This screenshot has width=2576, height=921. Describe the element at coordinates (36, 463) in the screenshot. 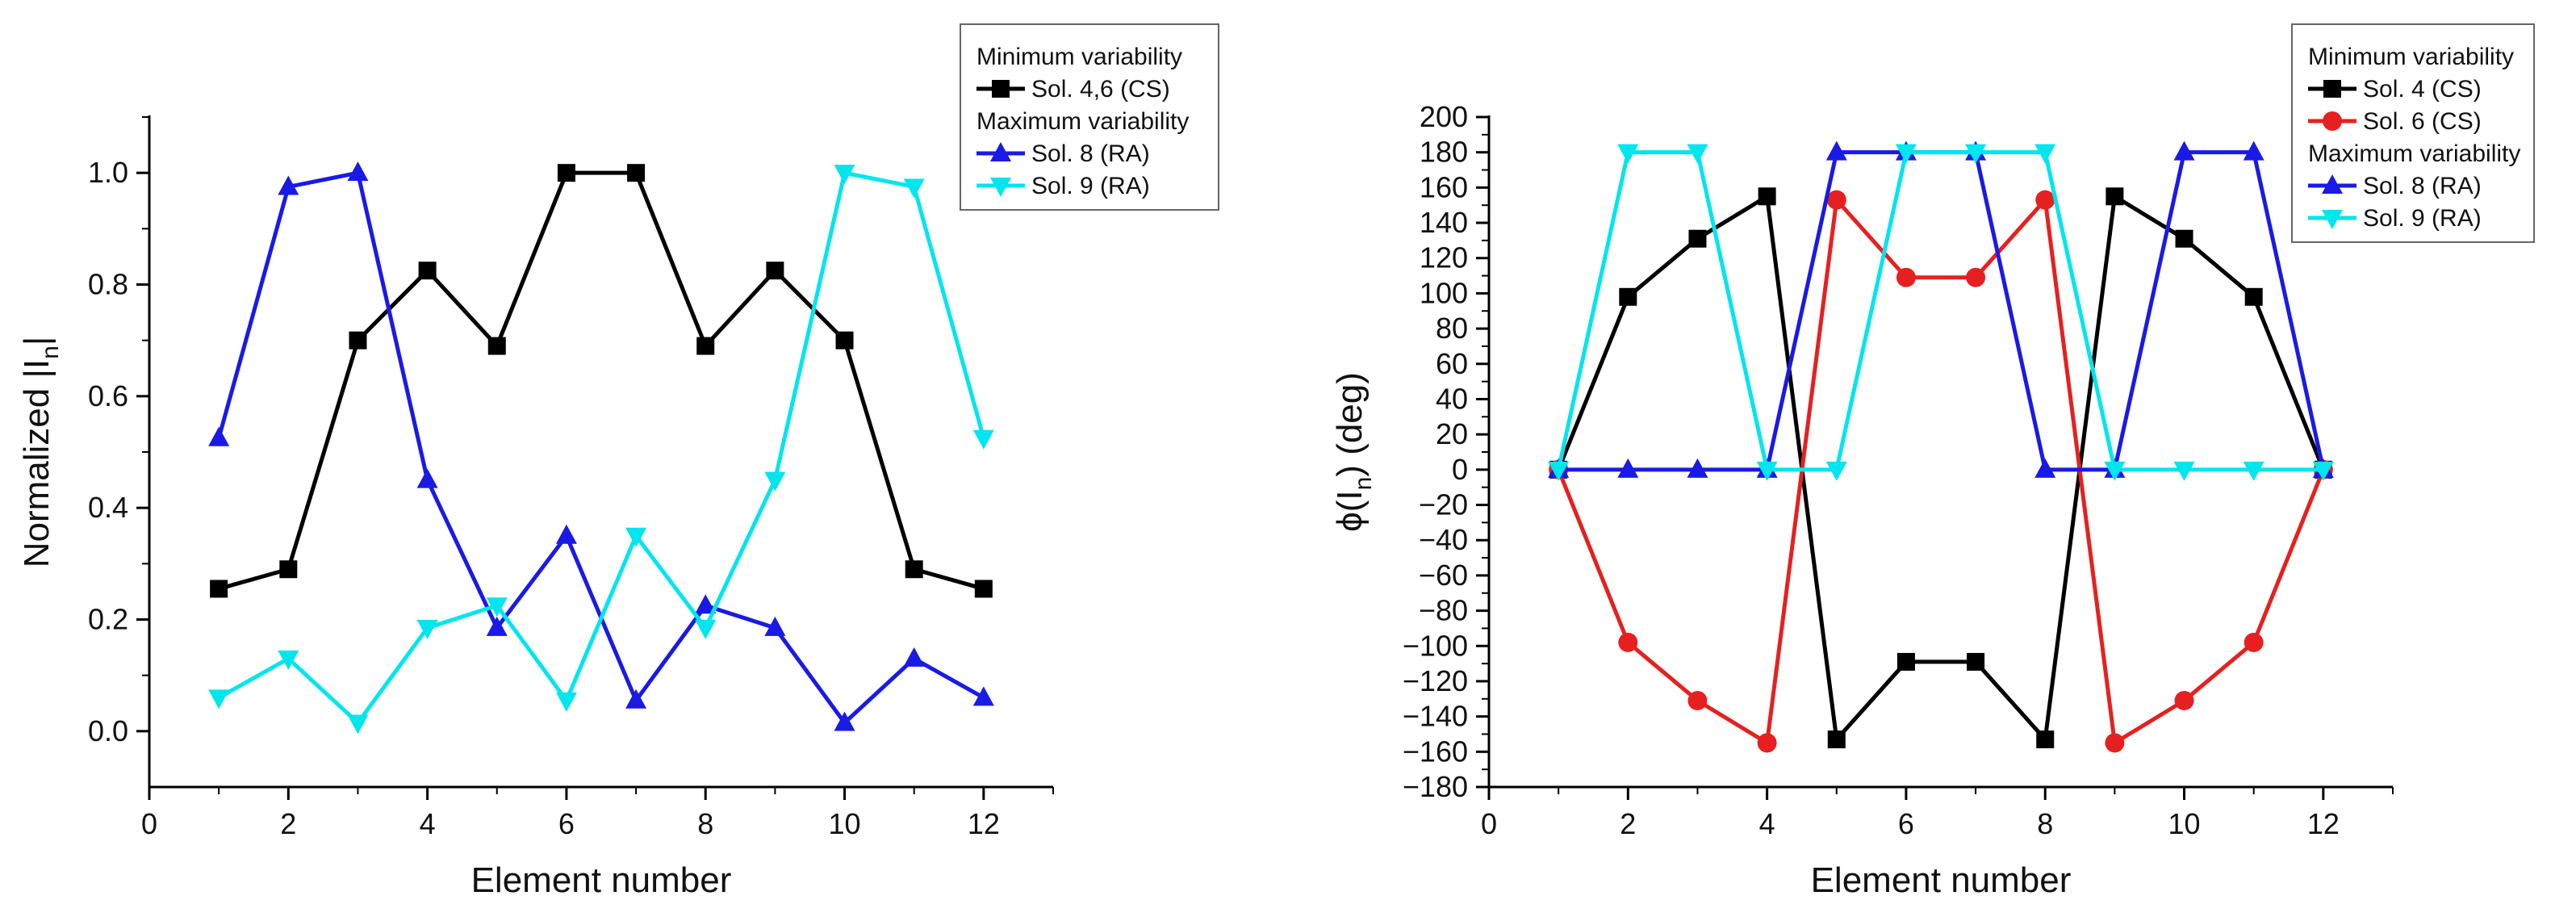

I see `y-axis-title-main: Normalized |I` at that location.